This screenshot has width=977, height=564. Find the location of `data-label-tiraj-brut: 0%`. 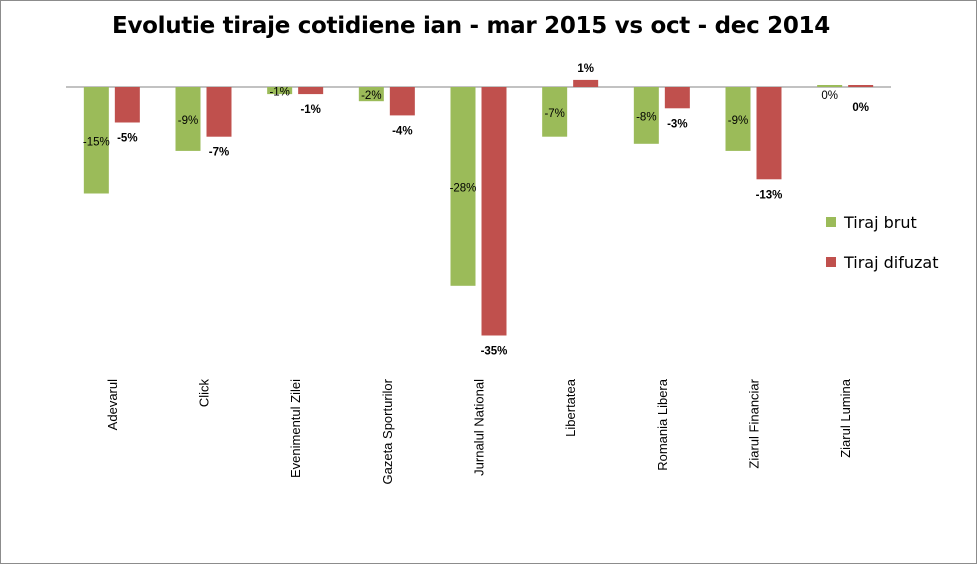

data-label-tiraj-brut: 0% is located at coordinates (829, 96).